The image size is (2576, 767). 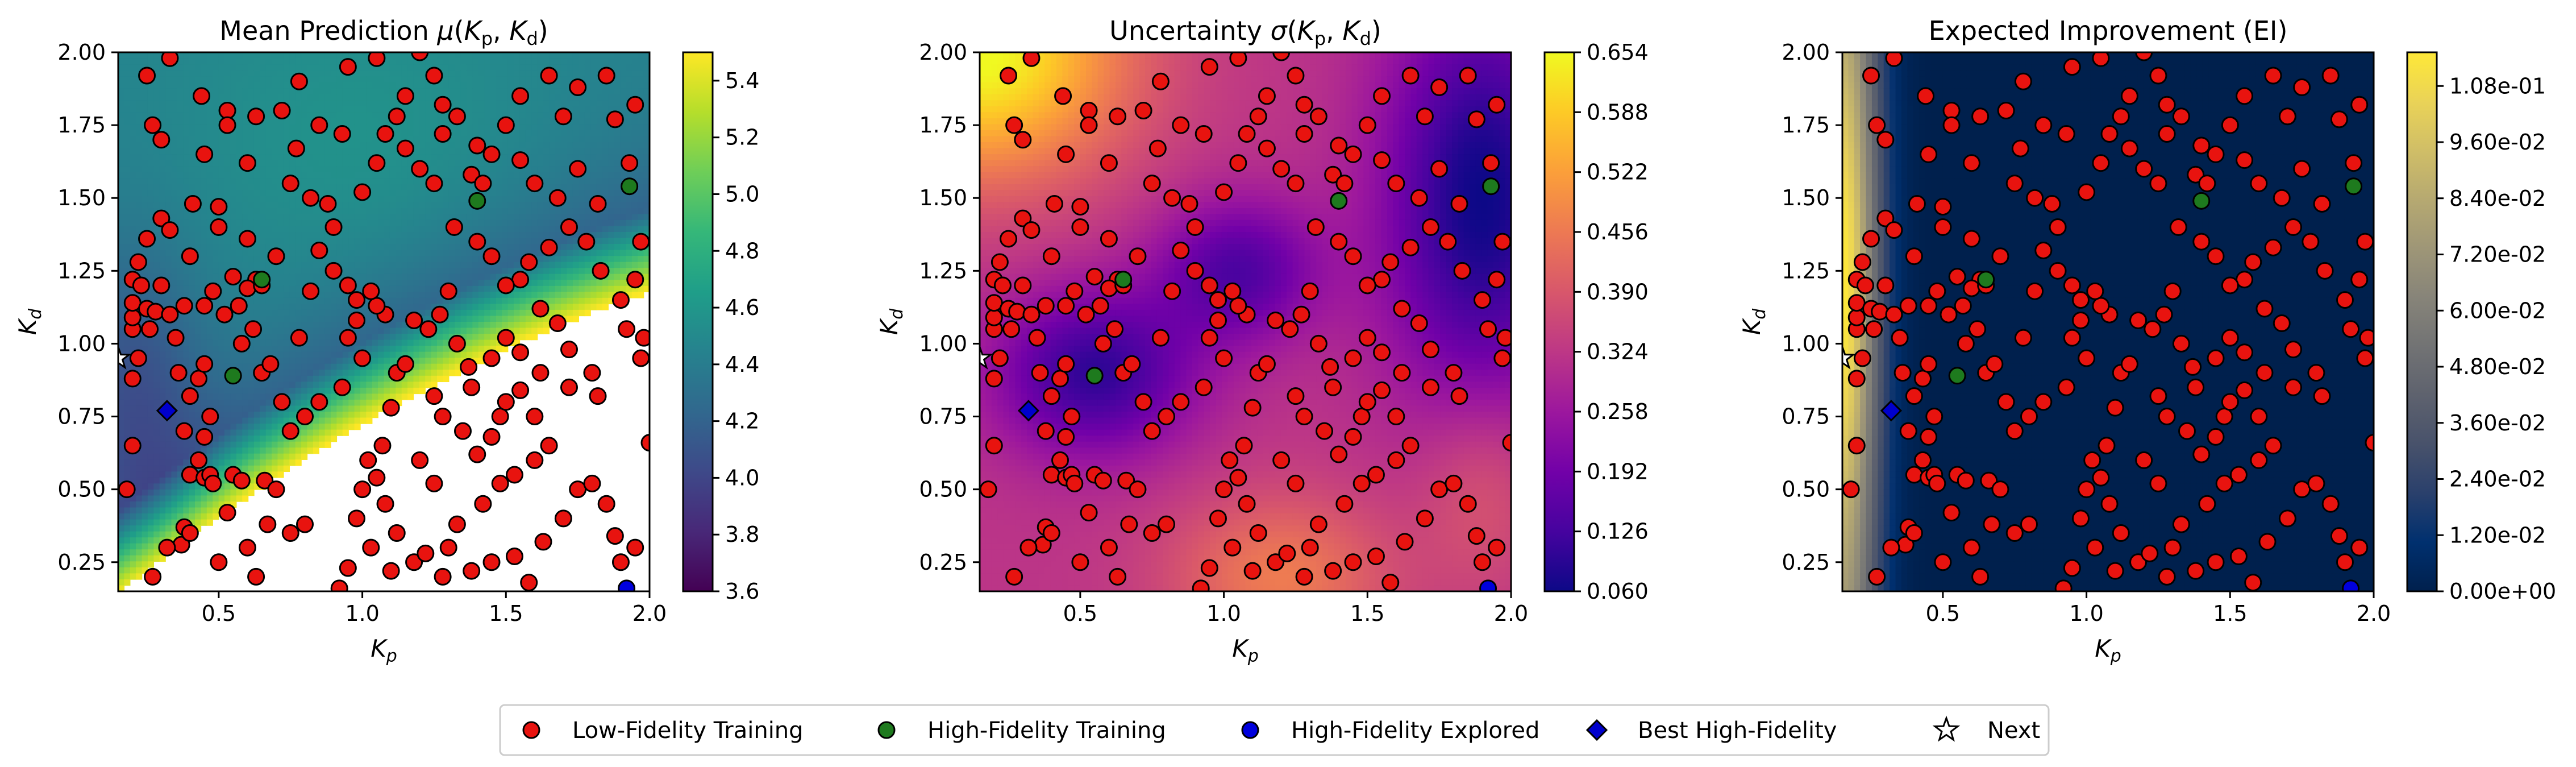 What do you see at coordinates (262, 280) in the screenshot?
I see `high-fidelity-training-point` at bounding box center [262, 280].